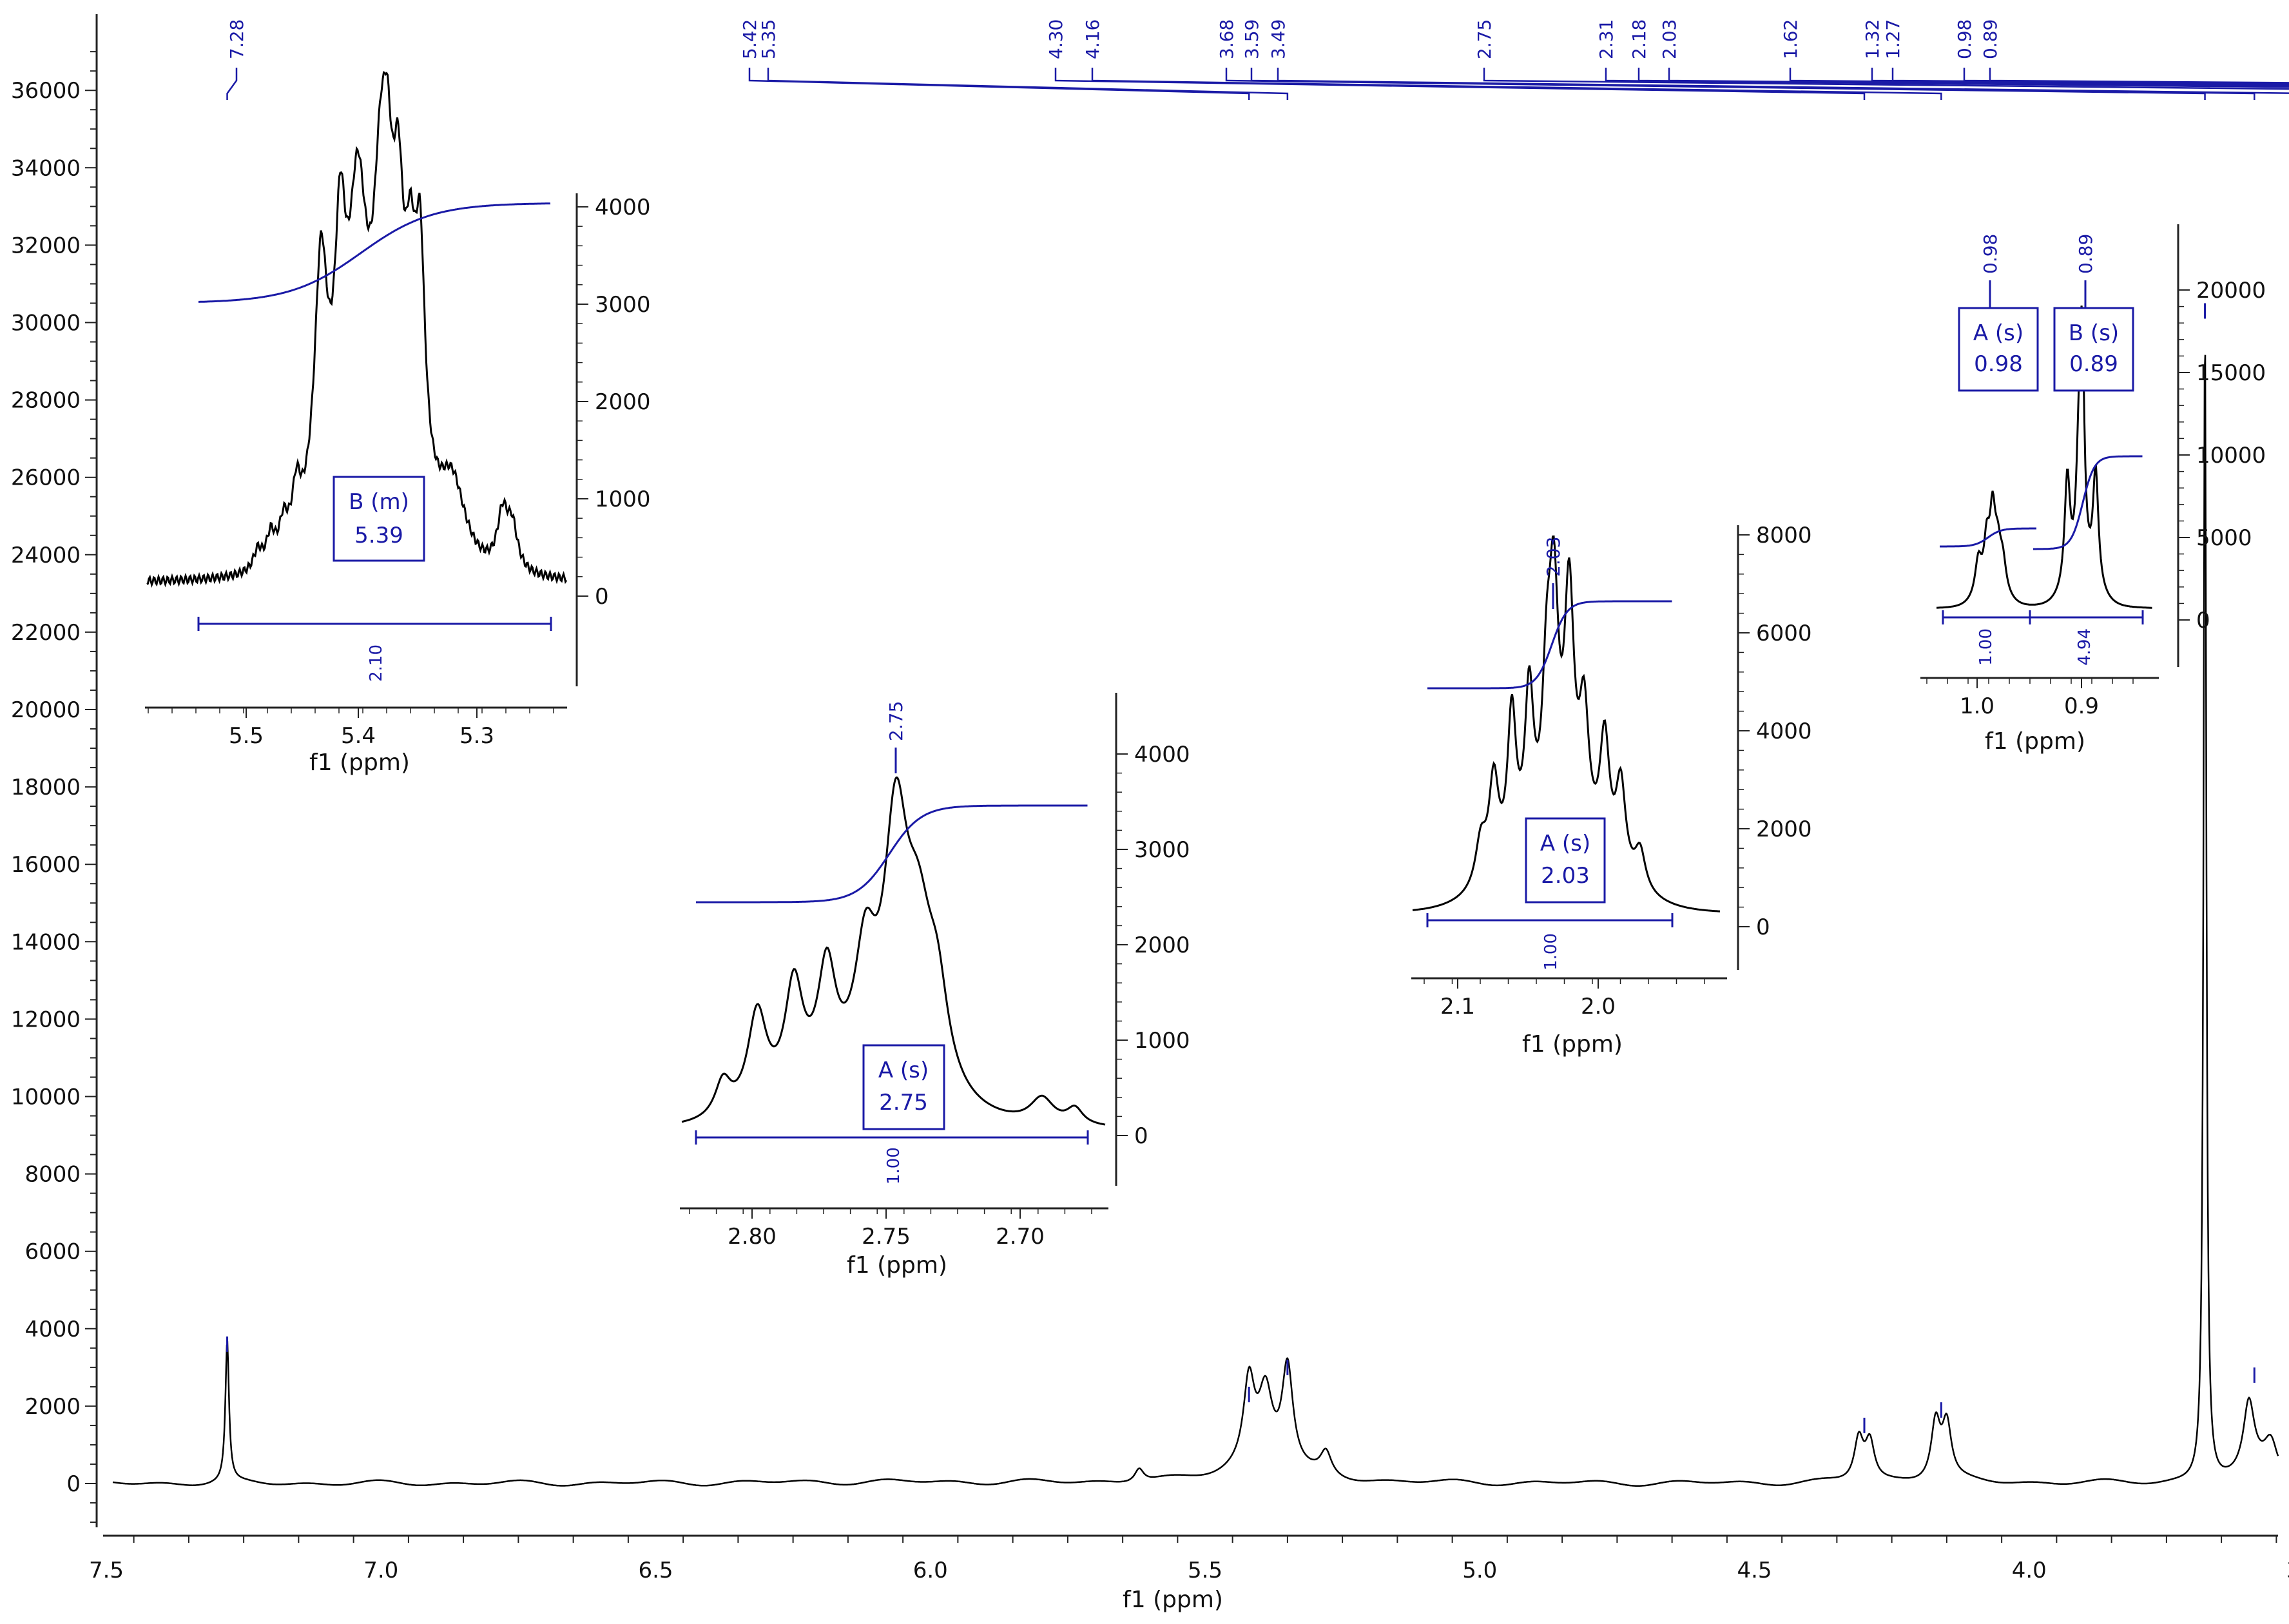 This screenshot has width=2289, height=1624. I want to click on inset-x-tick-label: 5.5, so click(246, 736).